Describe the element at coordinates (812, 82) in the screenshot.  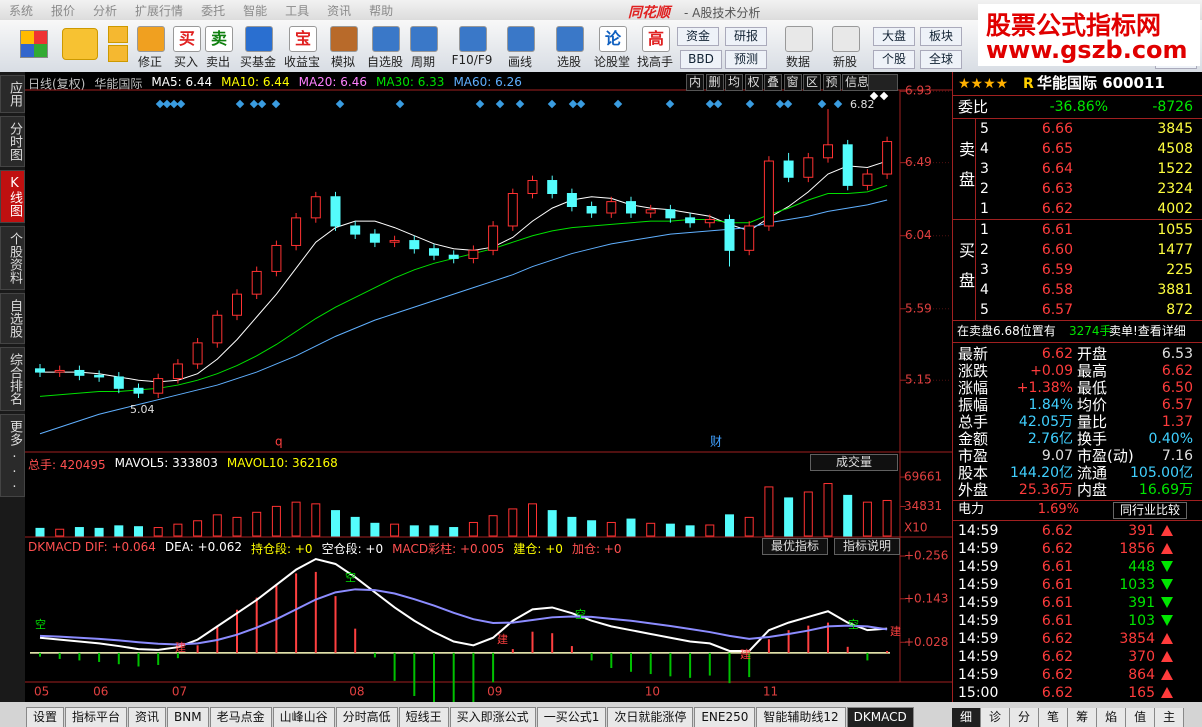
I see `chart-tool-button: 区` at that location.